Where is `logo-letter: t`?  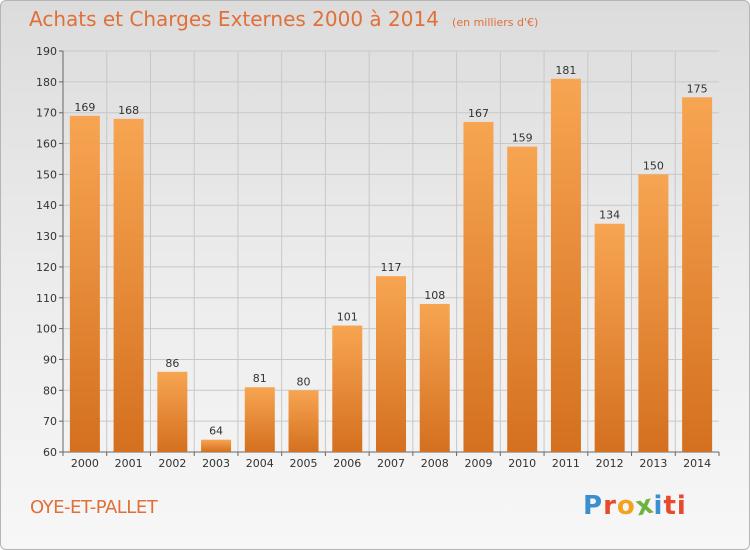 logo-letter: t is located at coordinates (670, 506).